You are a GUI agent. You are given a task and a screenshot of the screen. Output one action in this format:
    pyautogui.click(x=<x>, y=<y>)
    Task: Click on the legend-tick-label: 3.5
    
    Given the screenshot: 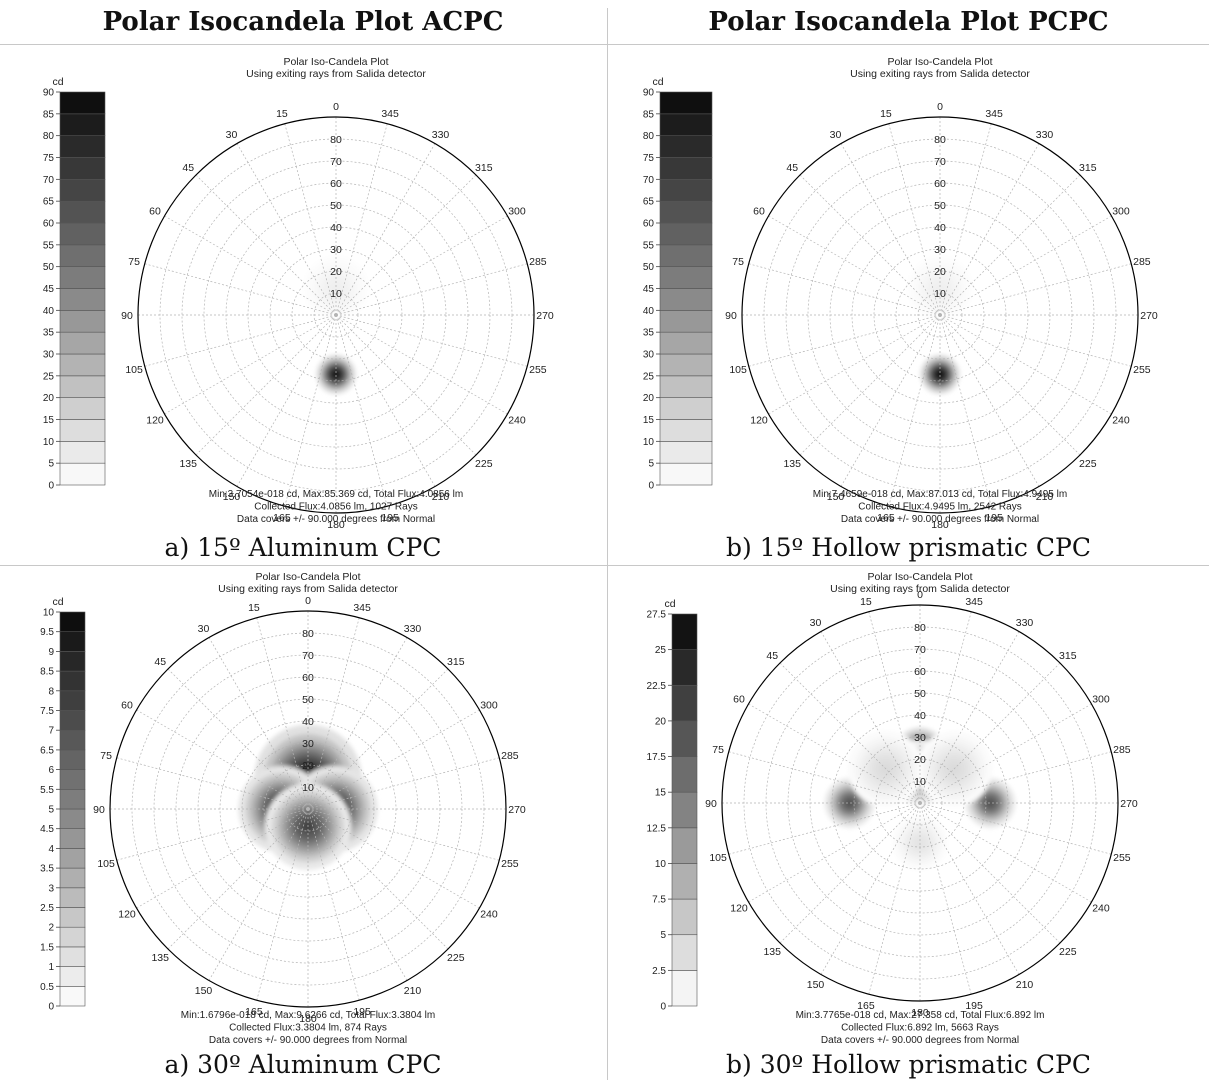 What is the action you would take?
    pyautogui.click(x=47, y=869)
    